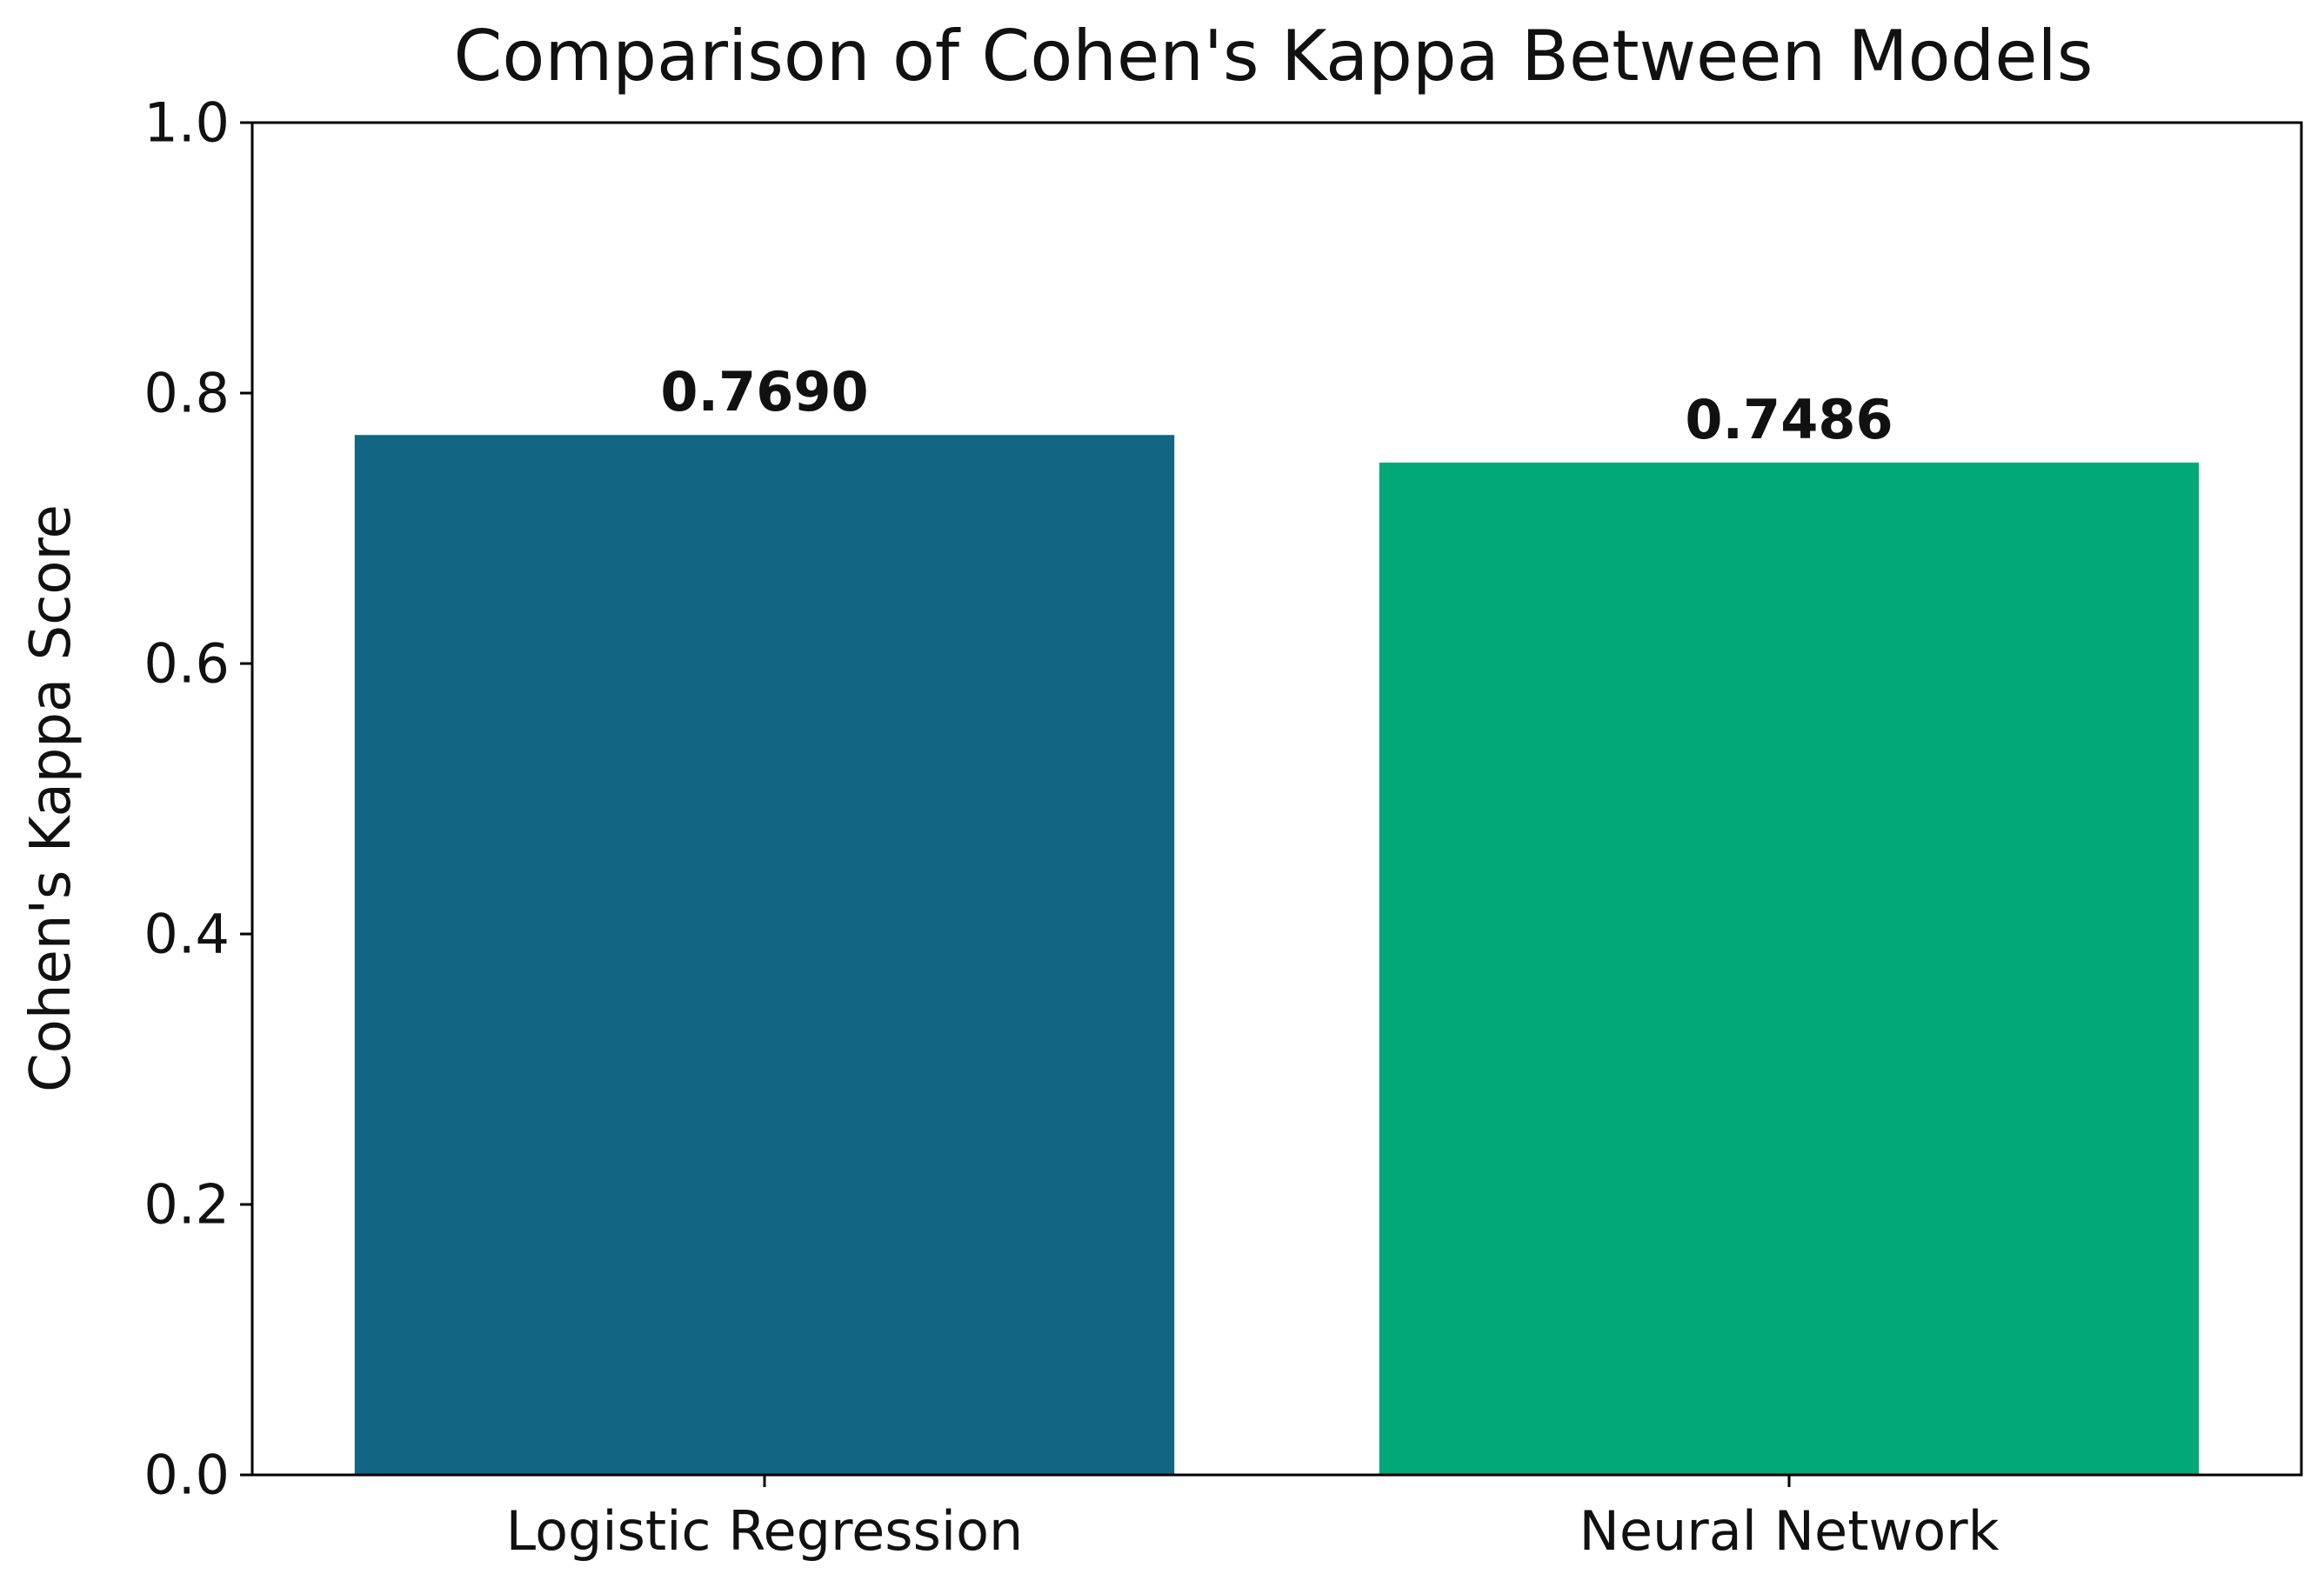  What do you see at coordinates (187, 1205) in the screenshot?
I see `y-tick-label-1: 0.2` at bounding box center [187, 1205].